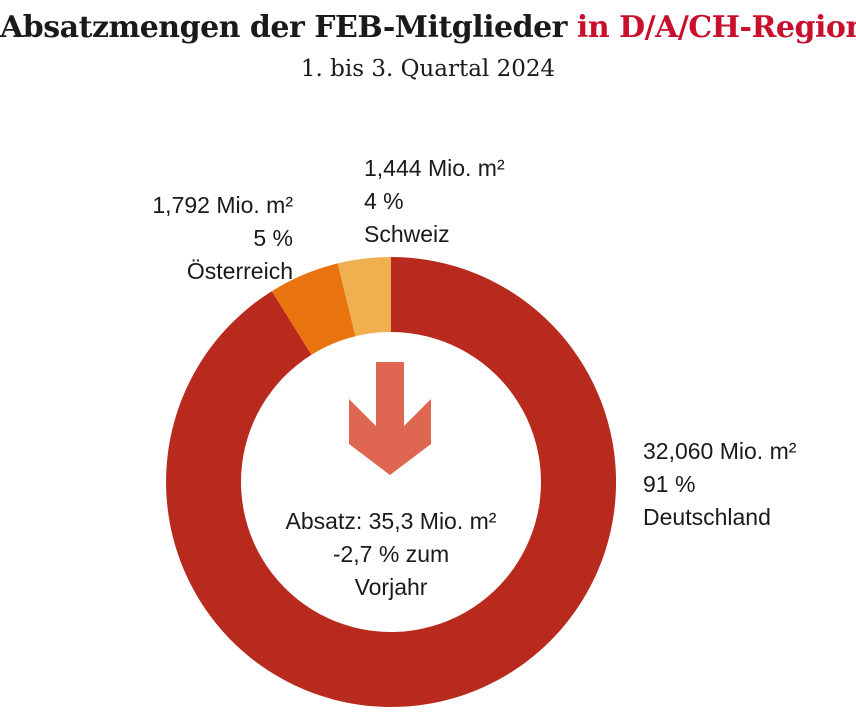 Image resolution: width=856 pixels, height=721 pixels. I want to click on slice-schweiz, so click(364, 297).